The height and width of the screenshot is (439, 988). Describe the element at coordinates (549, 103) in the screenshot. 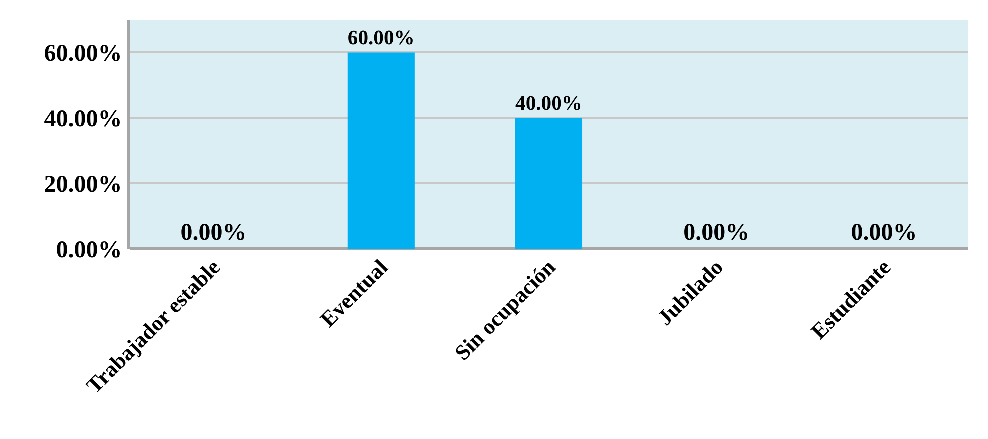

I see `data-label: 40.00%` at that location.